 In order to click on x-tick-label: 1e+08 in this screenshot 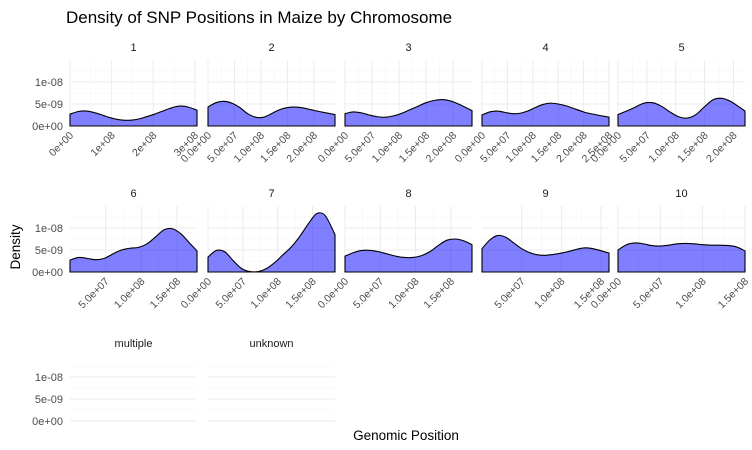, I will do `click(102, 144)`.